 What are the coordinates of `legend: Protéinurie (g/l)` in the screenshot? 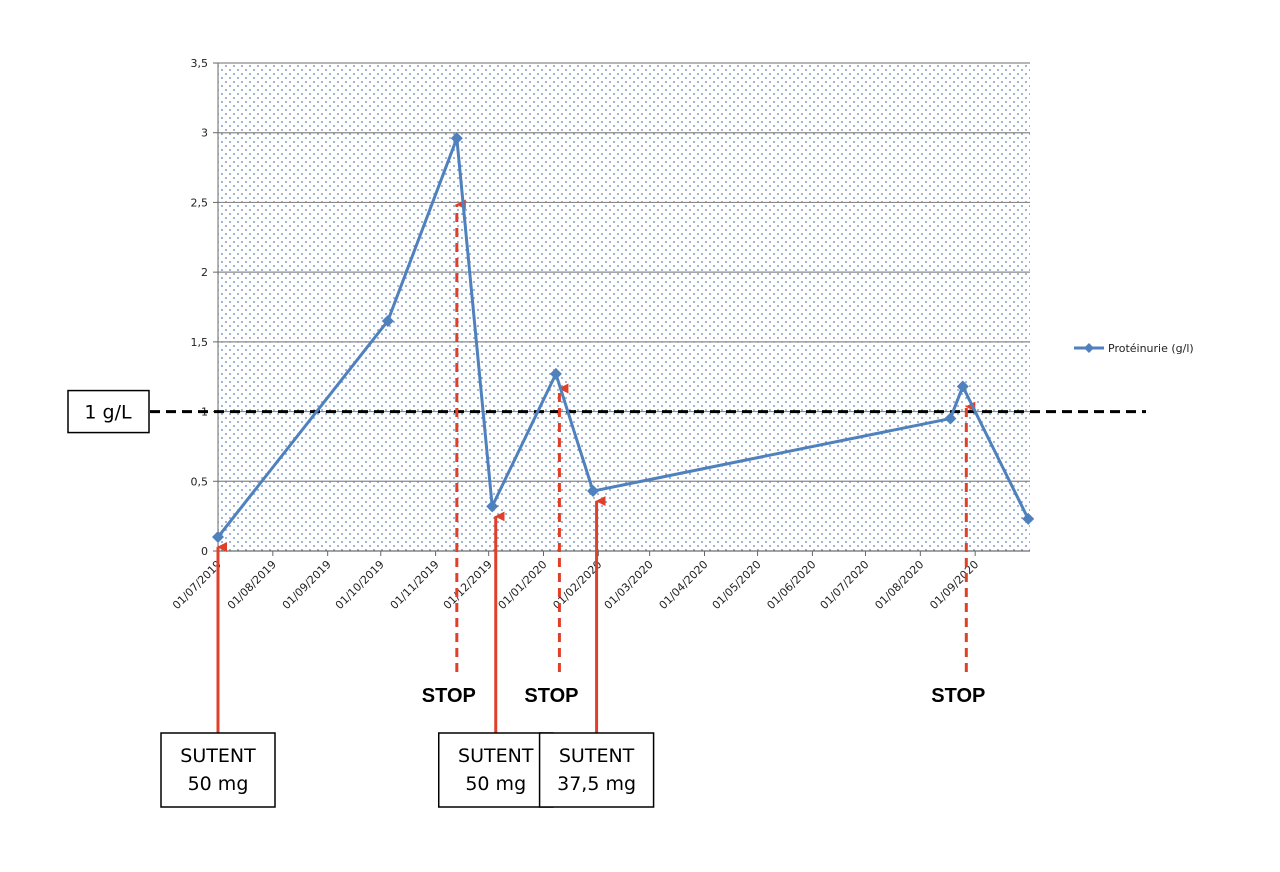 It's located at (1134, 348).